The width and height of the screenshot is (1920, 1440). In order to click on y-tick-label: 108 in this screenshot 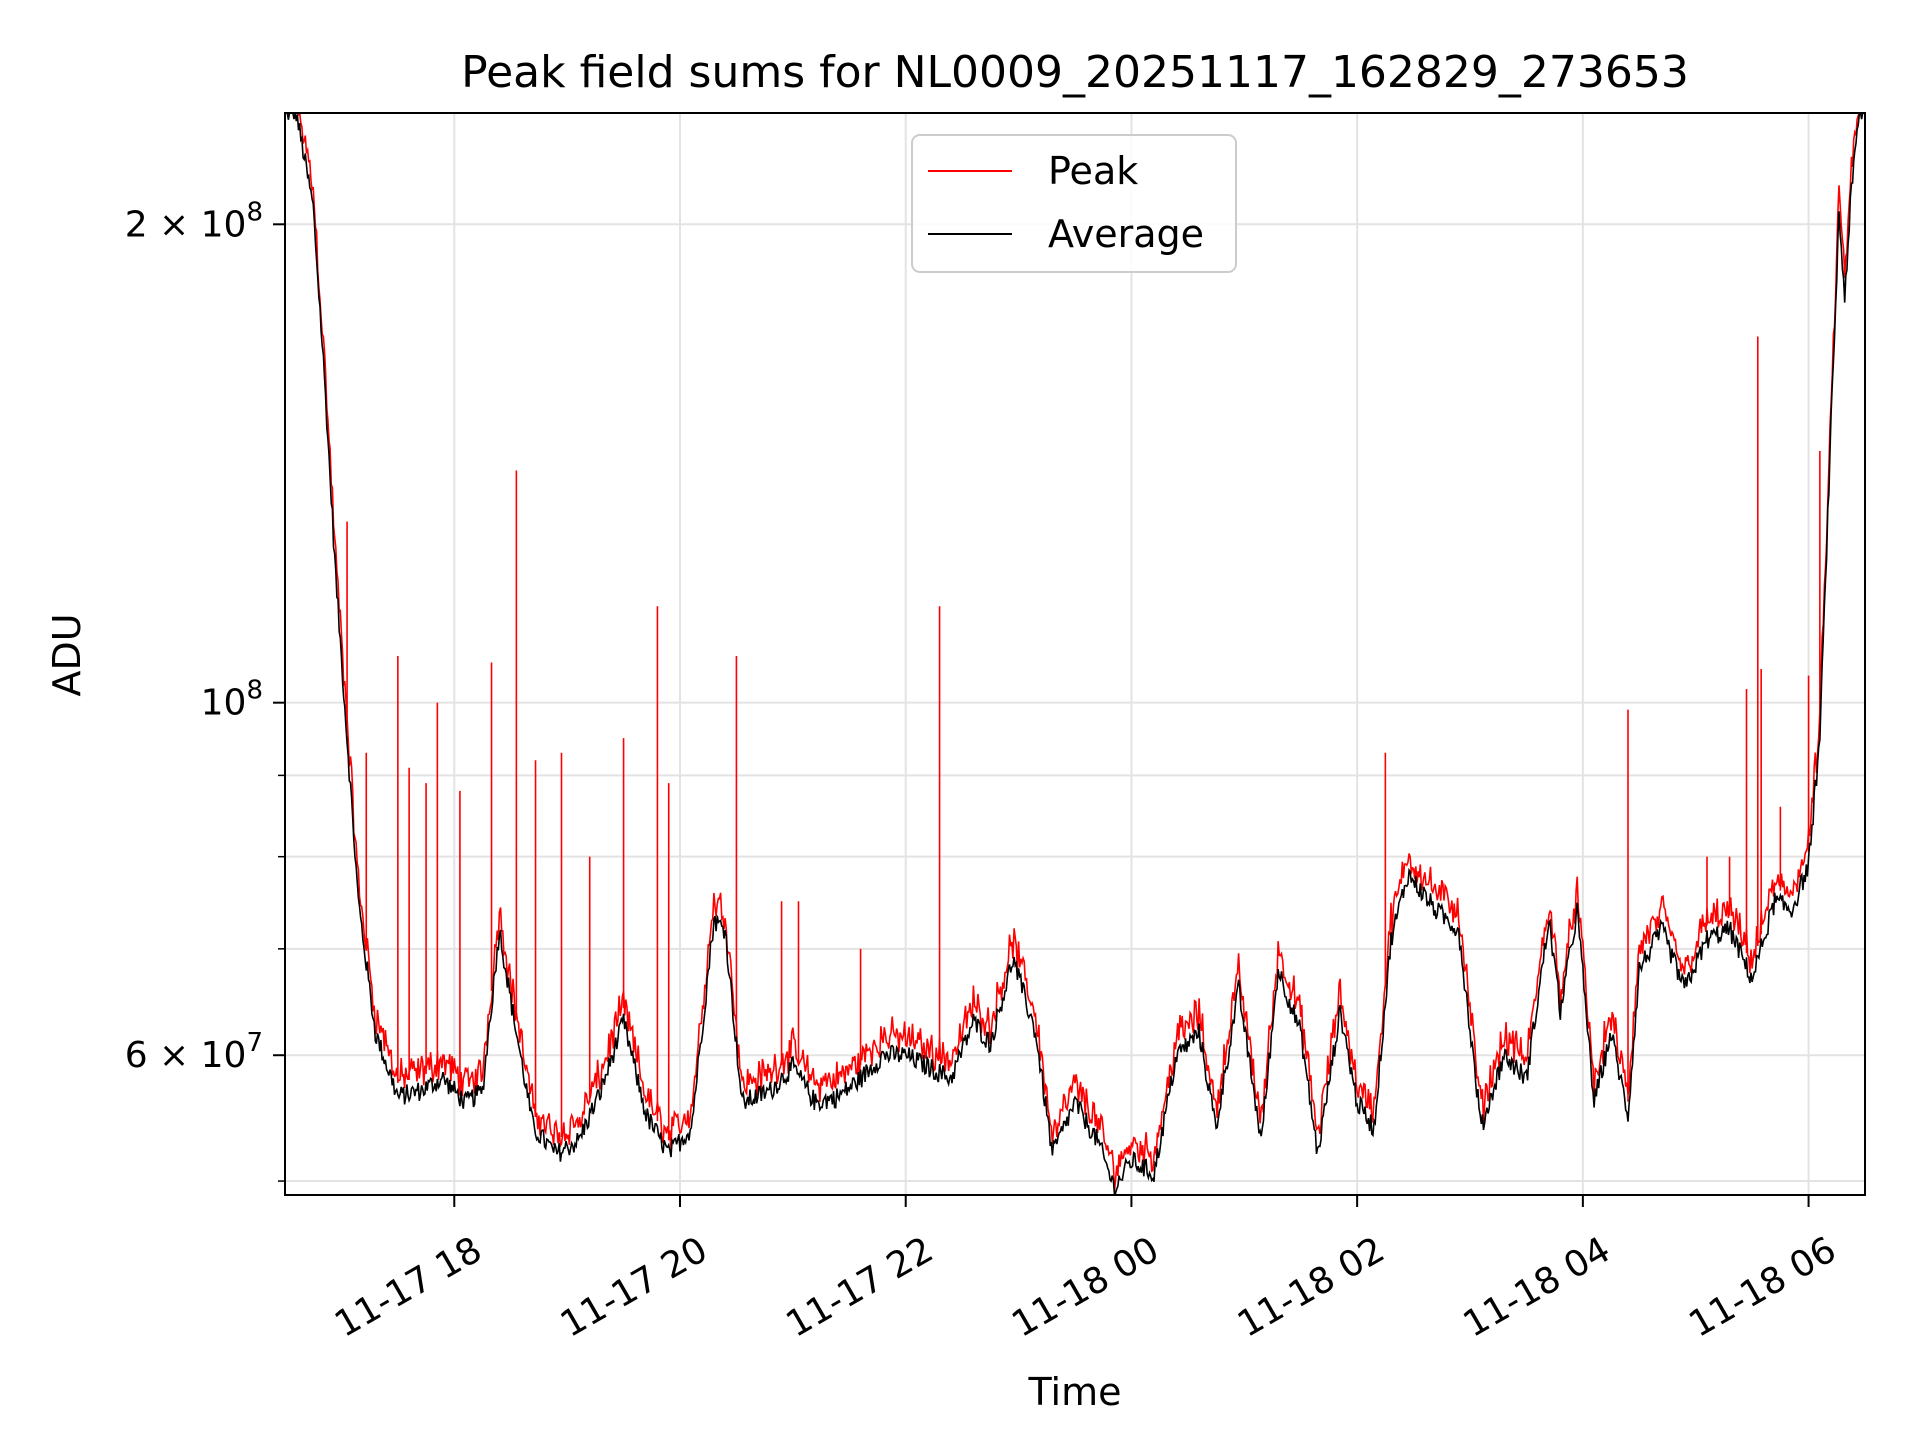, I will do `click(232, 700)`.